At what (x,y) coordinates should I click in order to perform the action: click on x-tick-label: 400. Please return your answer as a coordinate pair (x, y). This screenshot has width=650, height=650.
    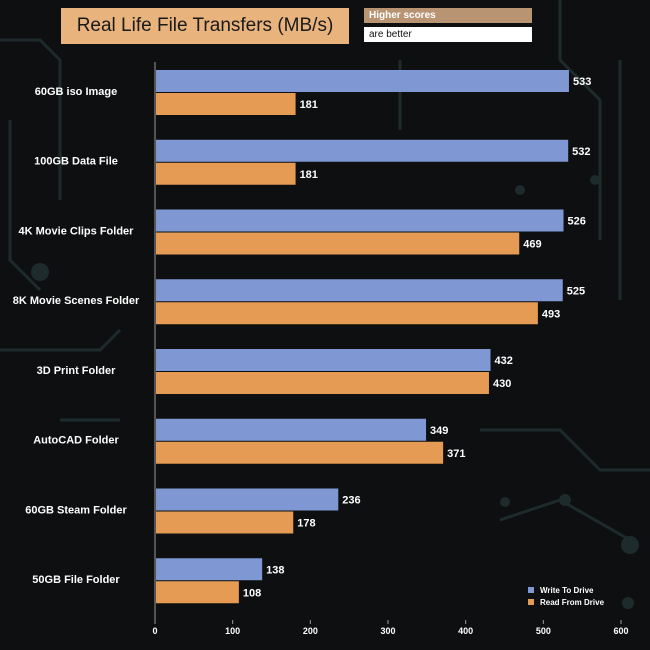
    Looking at the image, I should click on (465, 631).